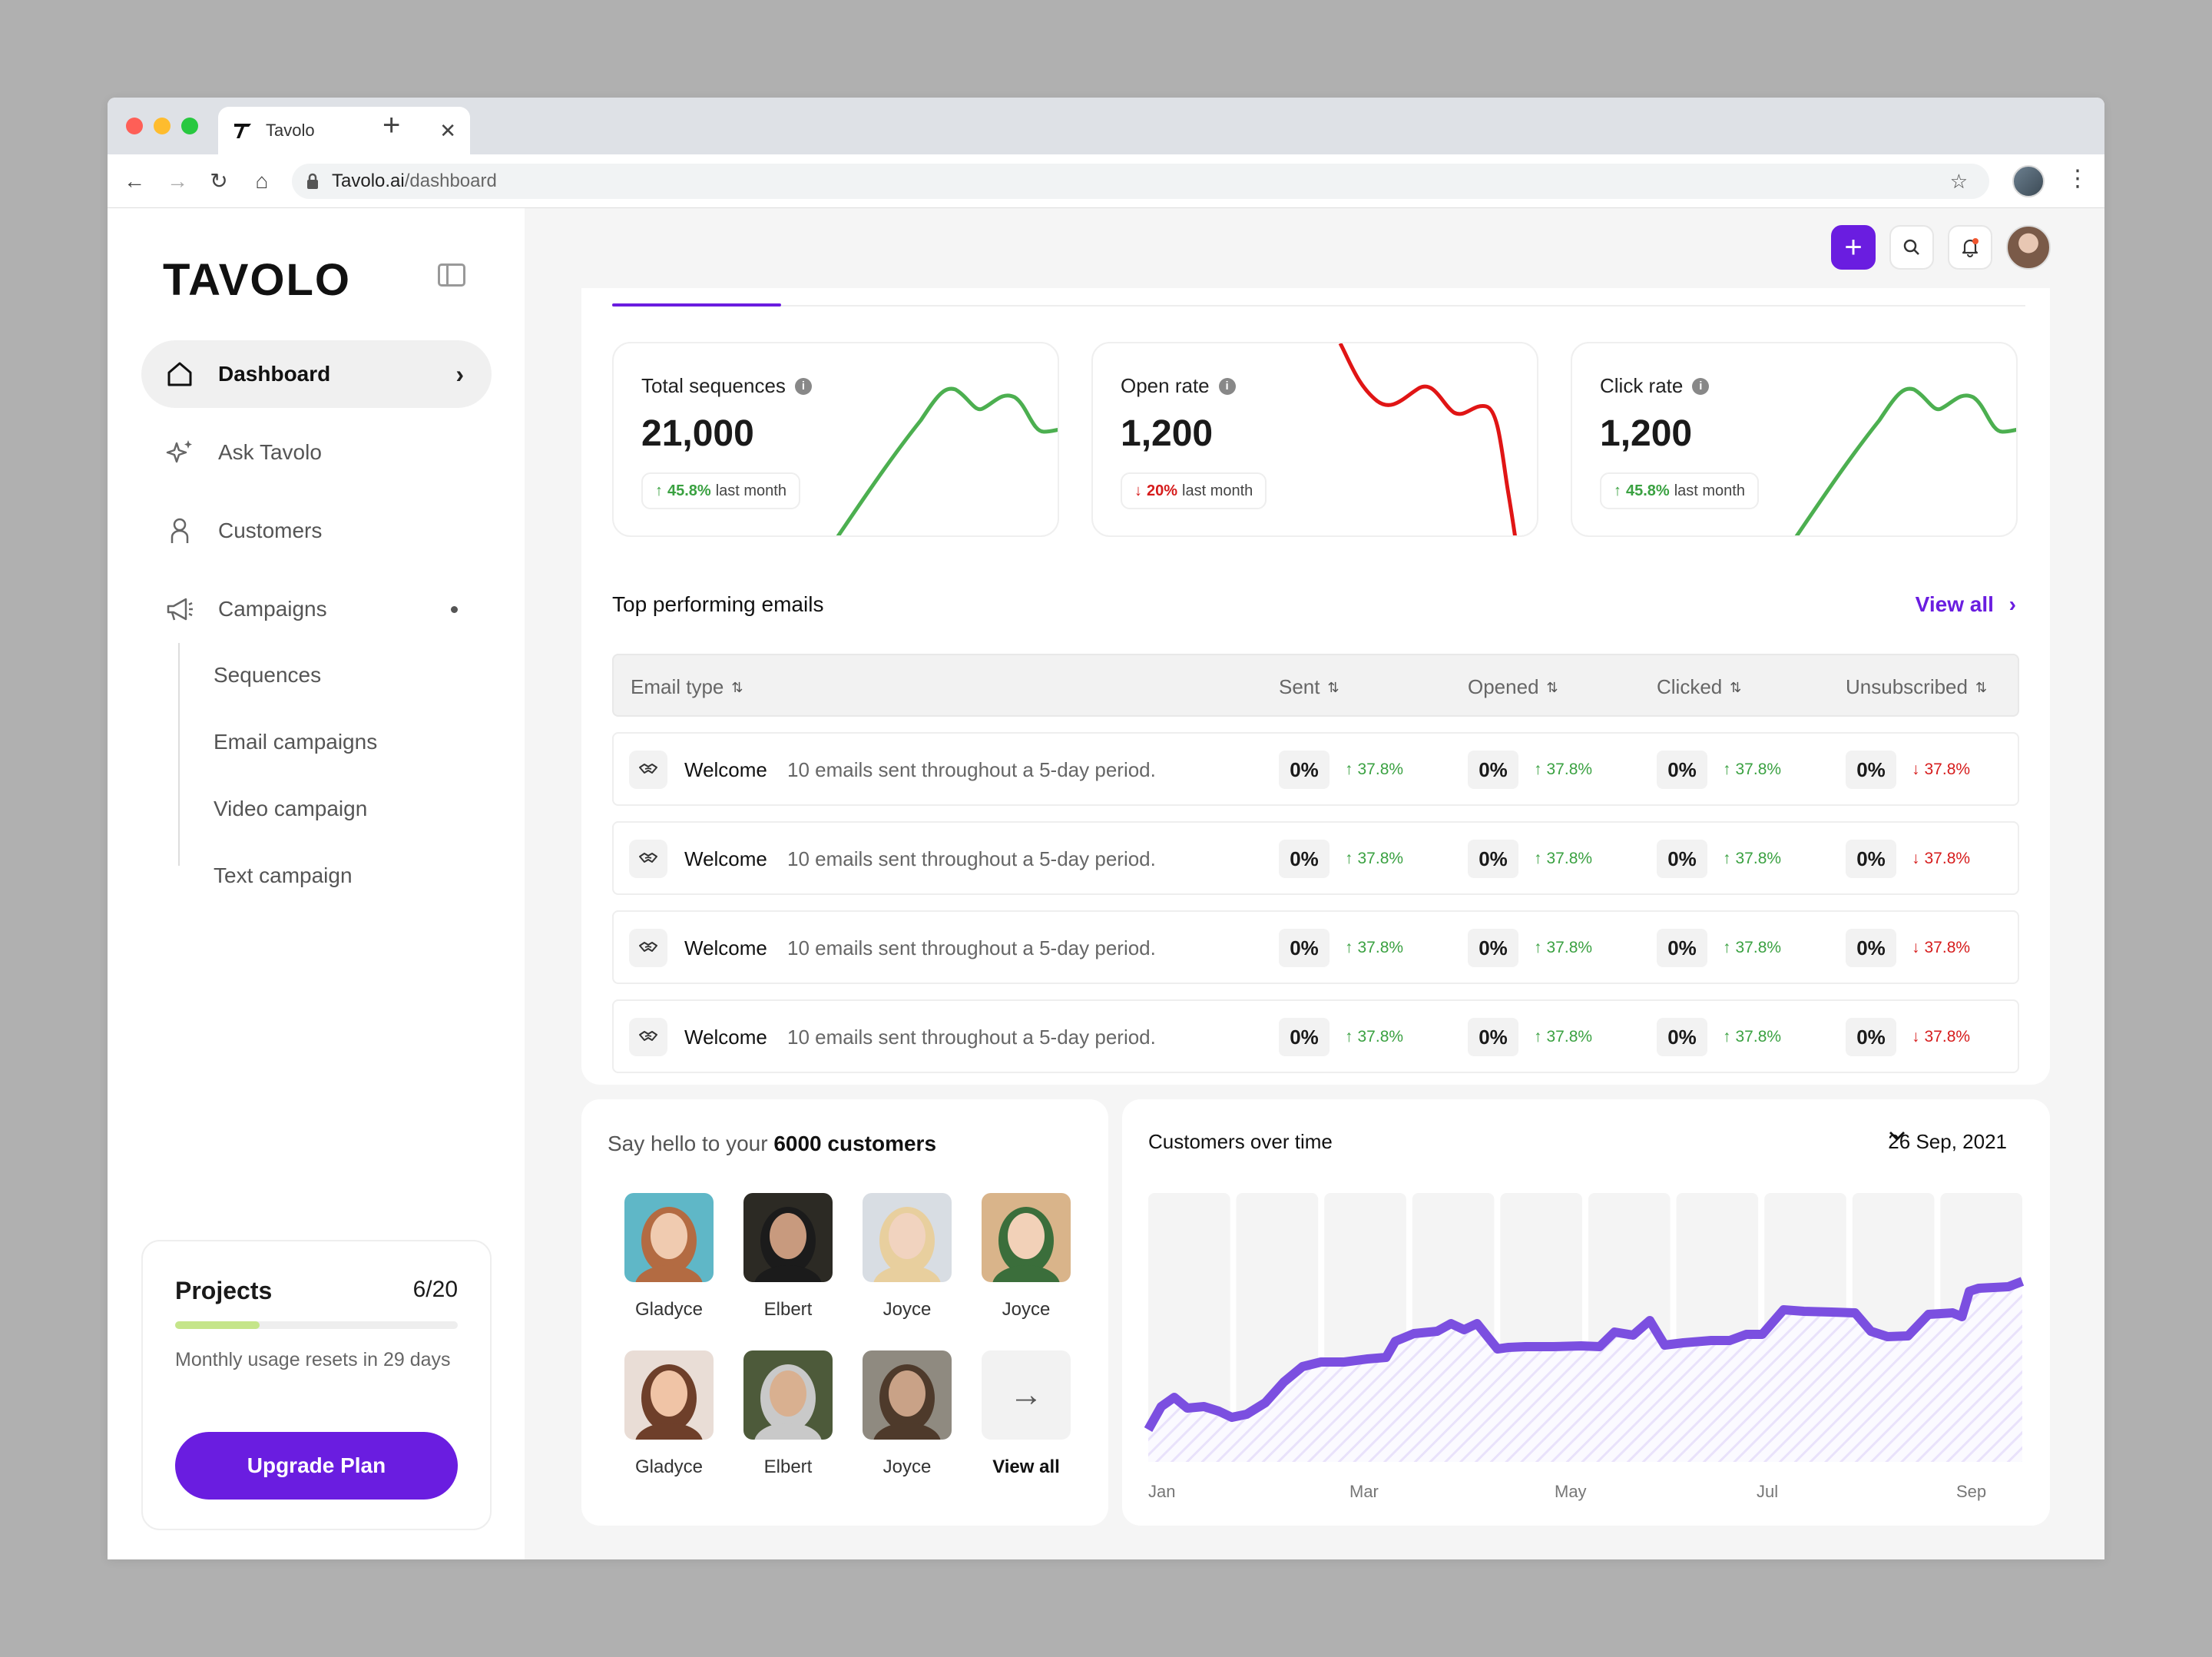 The width and height of the screenshot is (2212, 1657). I want to click on x-tick-label: Jul, so click(1767, 1491).